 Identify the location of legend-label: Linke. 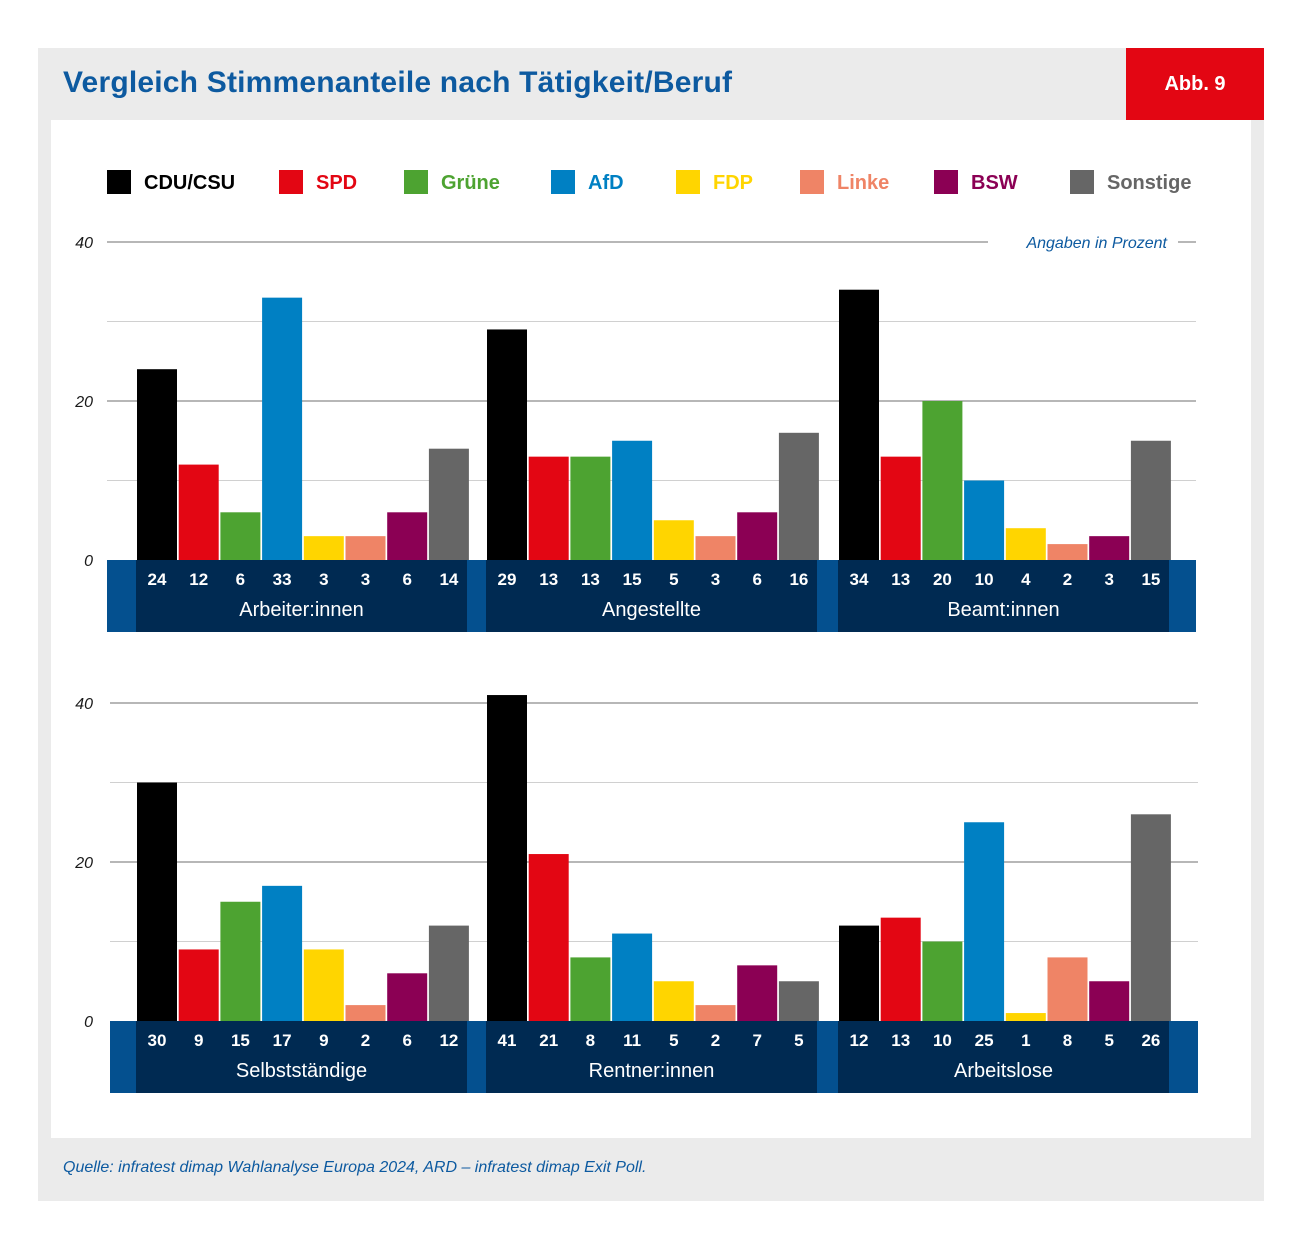
(863, 183).